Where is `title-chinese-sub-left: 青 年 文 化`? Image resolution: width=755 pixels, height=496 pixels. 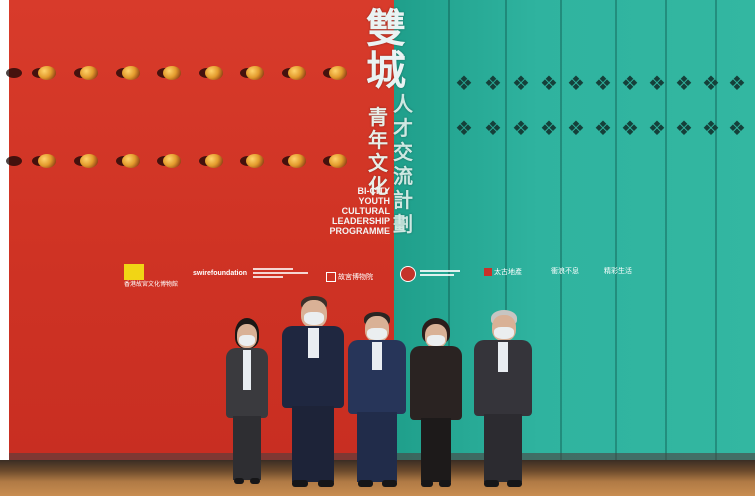 title-chinese-sub-left: 青 年 文 化 is located at coordinates (380, 152).